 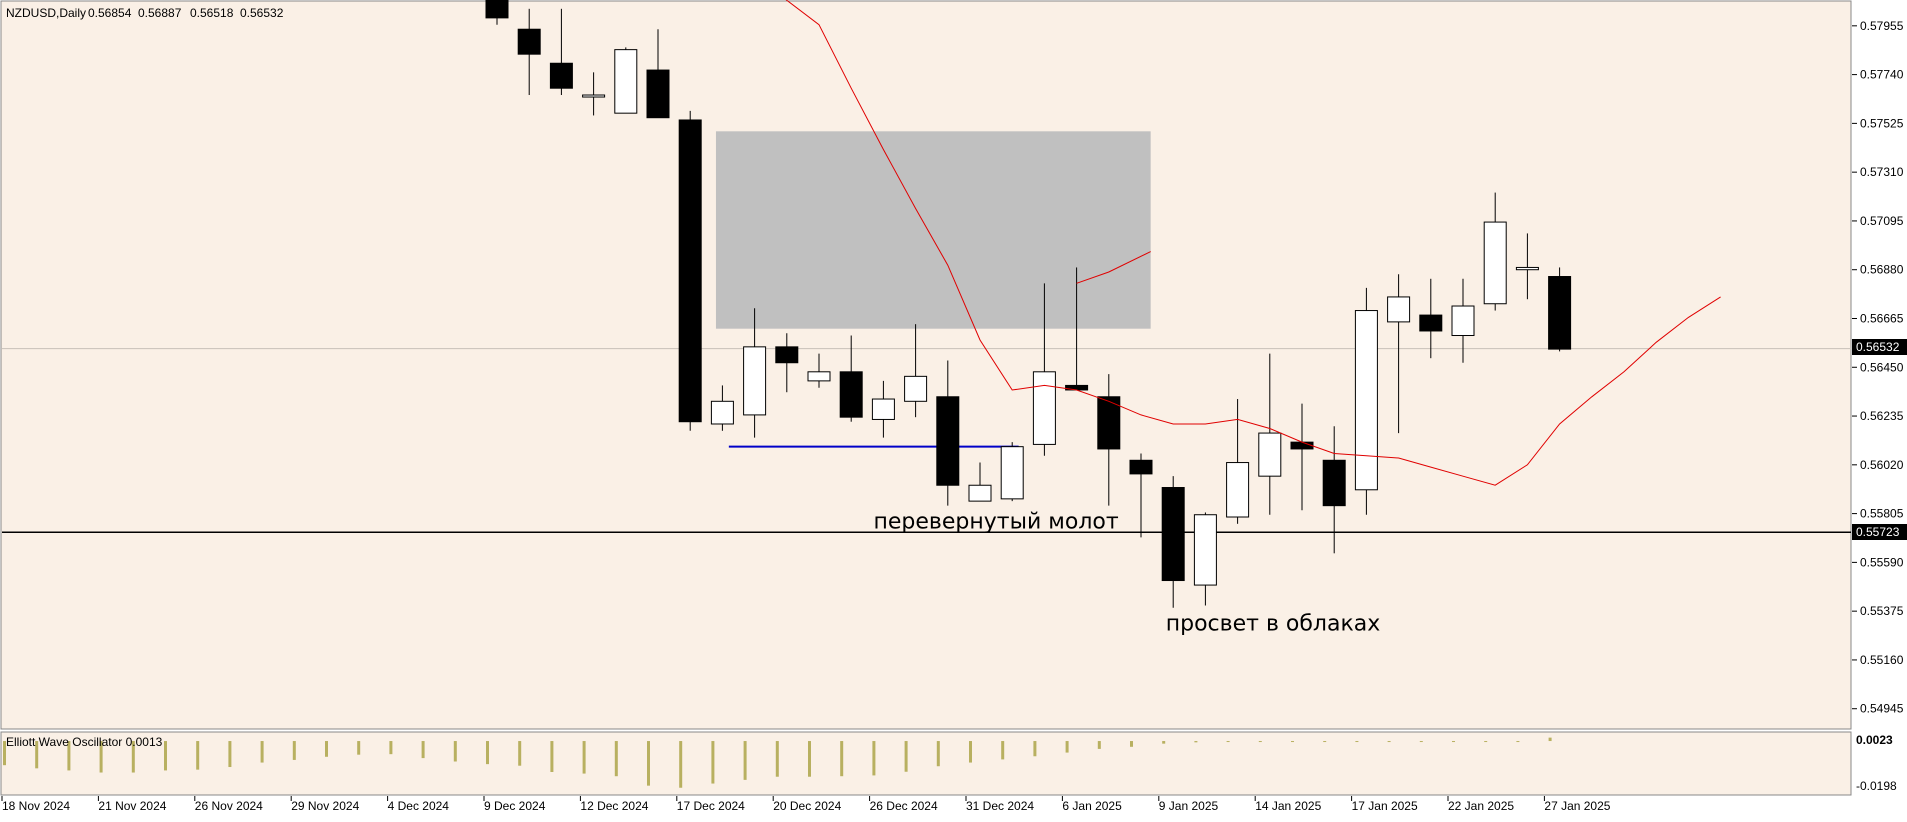 I want to click on date-tick-label: 21 Nov 2024, so click(x=132, y=806).